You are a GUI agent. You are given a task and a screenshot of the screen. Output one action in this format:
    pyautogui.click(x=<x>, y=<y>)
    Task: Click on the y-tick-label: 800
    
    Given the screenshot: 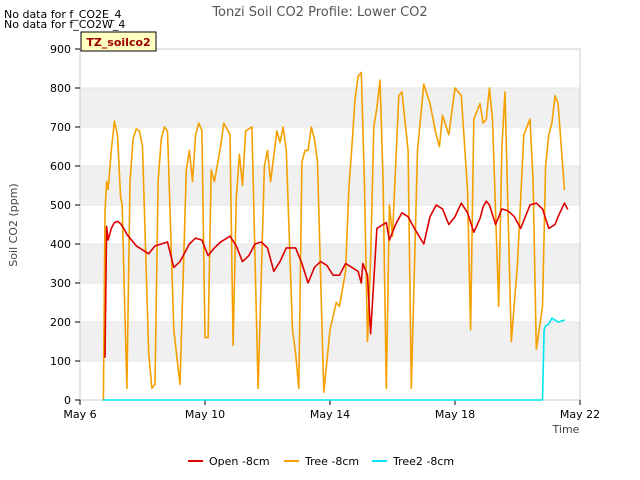 What is the action you would take?
    pyautogui.click(x=60, y=88)
    